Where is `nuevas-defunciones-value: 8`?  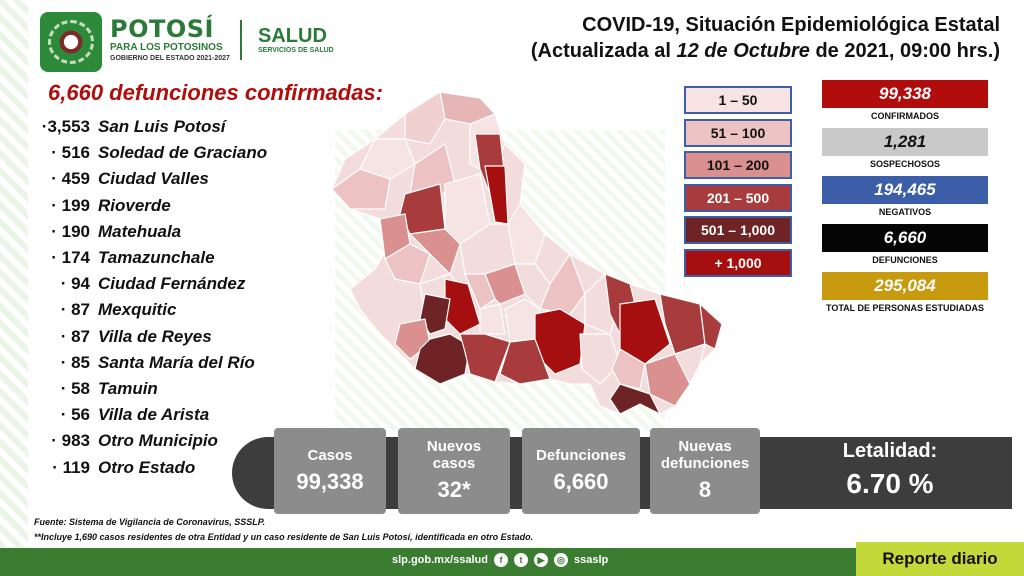
nuevas-defunciones-value: 8 is located at coordinates (705, 489).